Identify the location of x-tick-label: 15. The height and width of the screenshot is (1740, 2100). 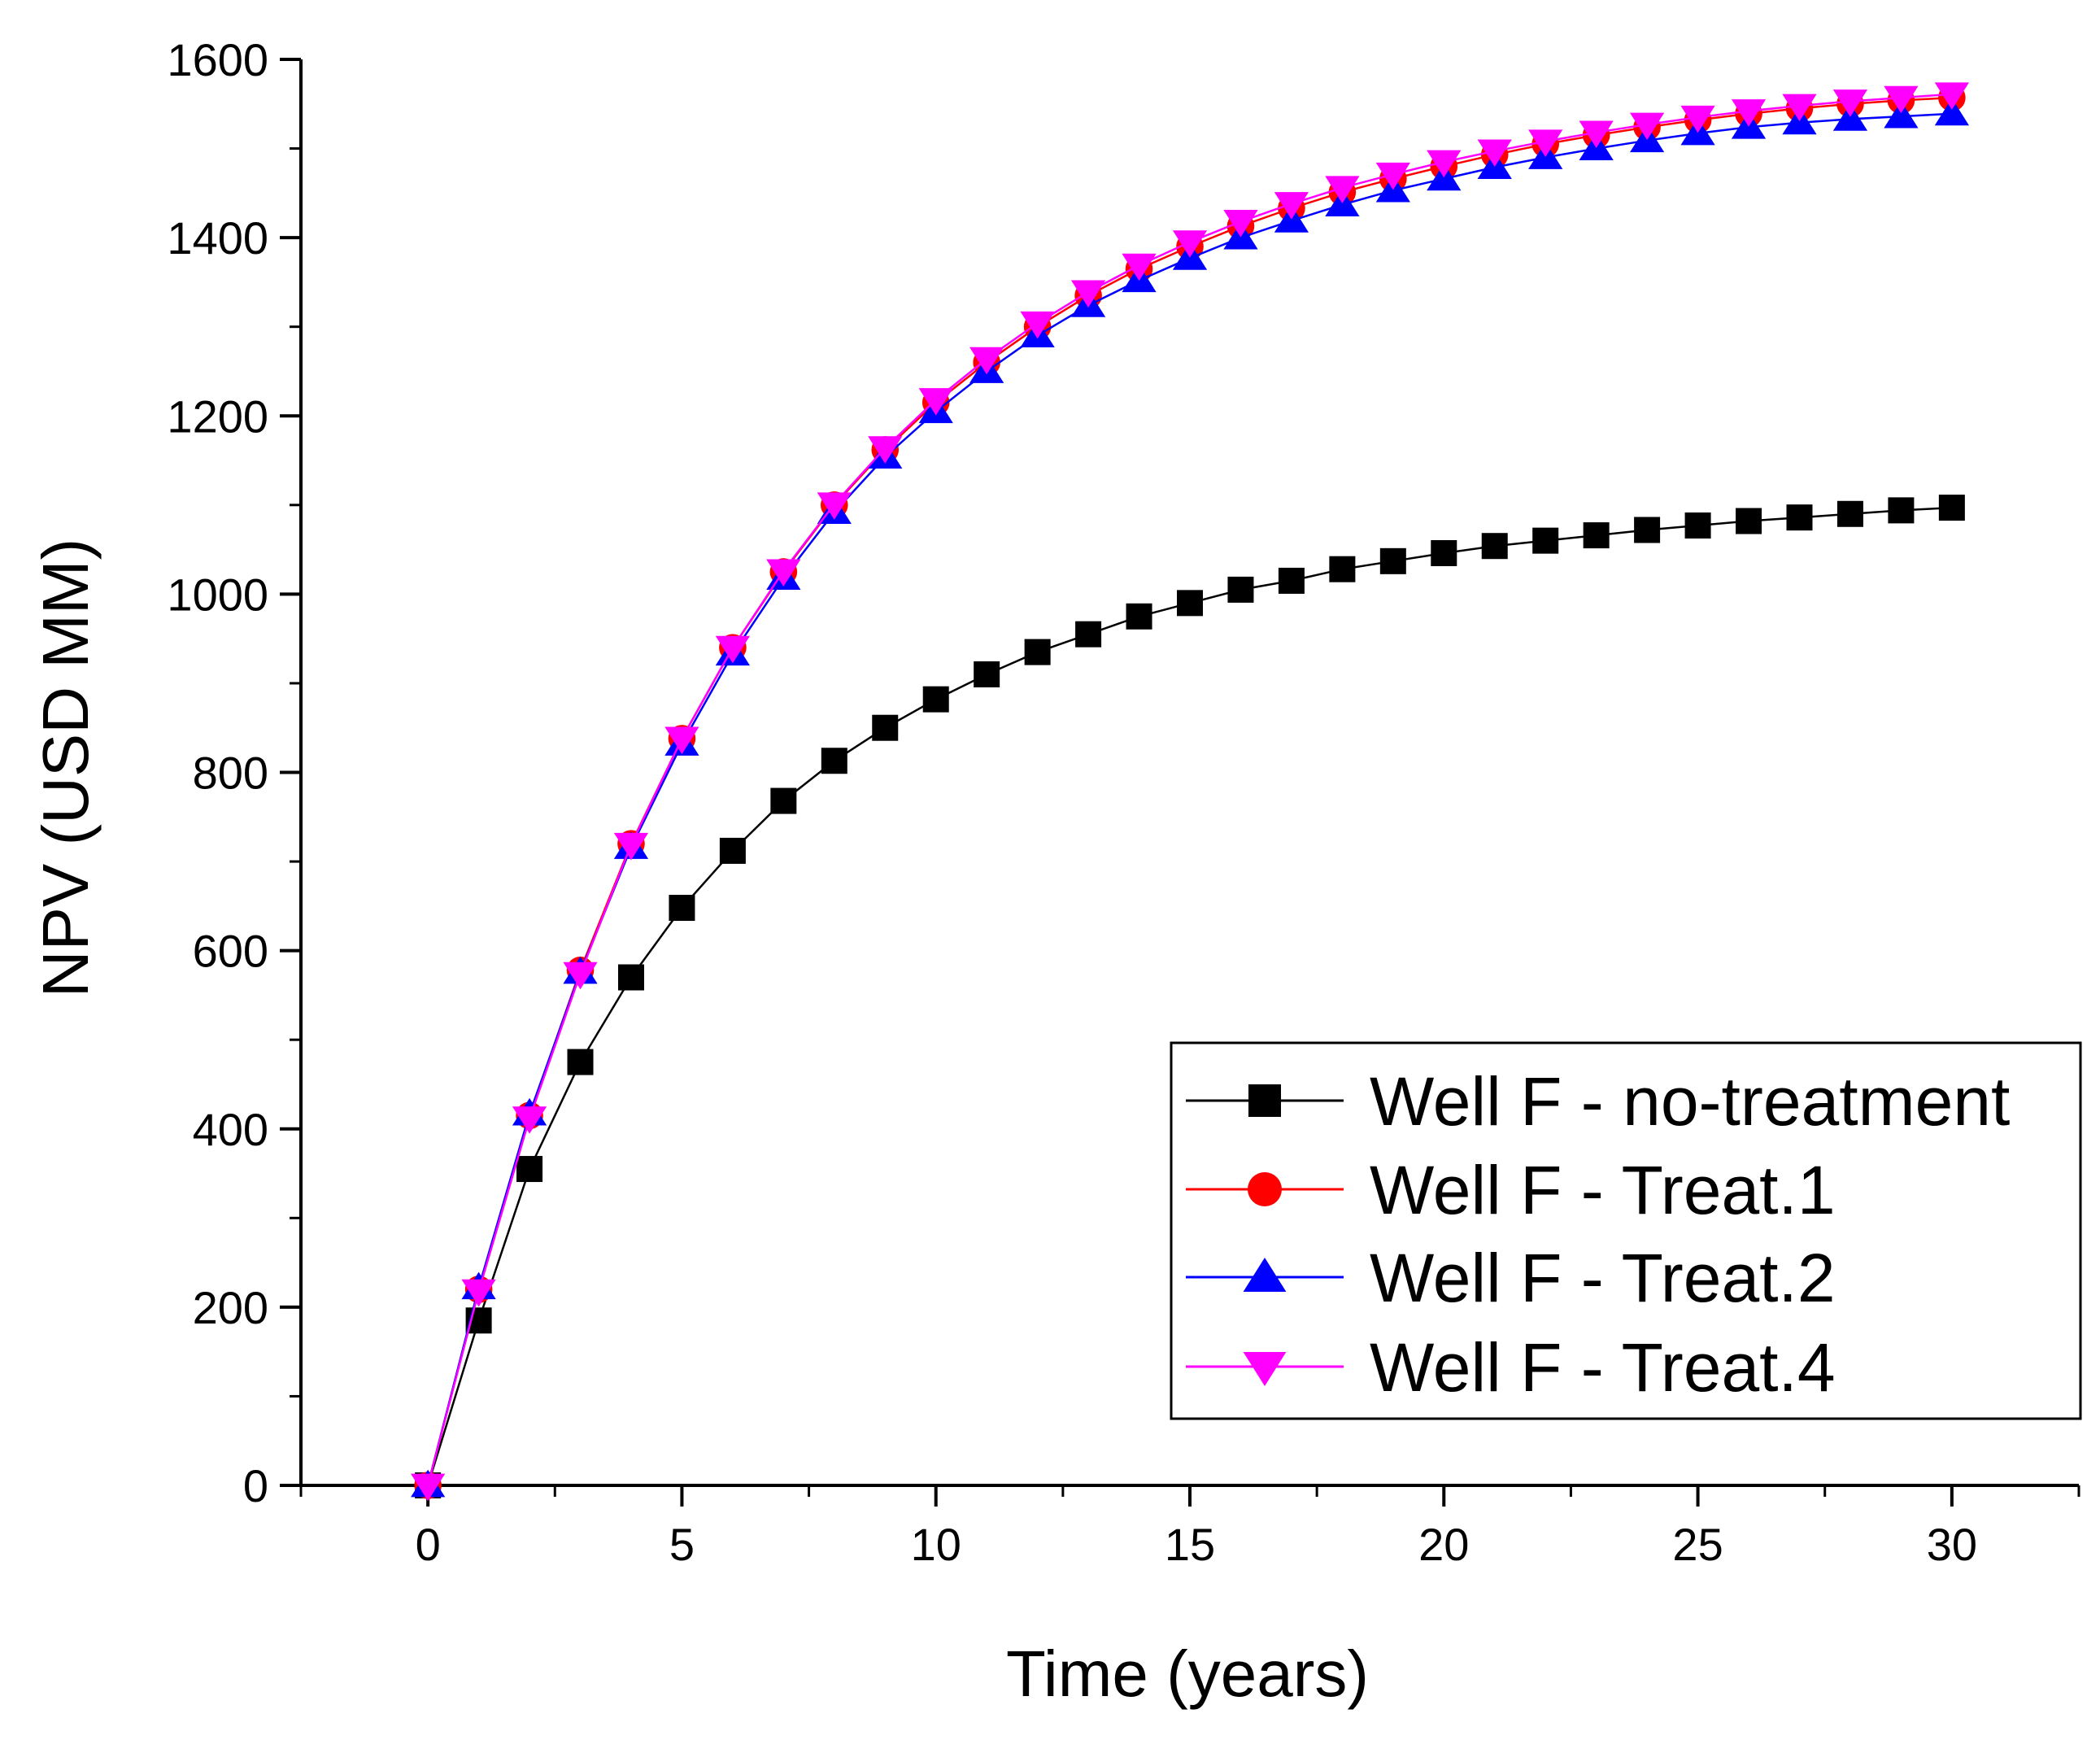
(1190, 1544).